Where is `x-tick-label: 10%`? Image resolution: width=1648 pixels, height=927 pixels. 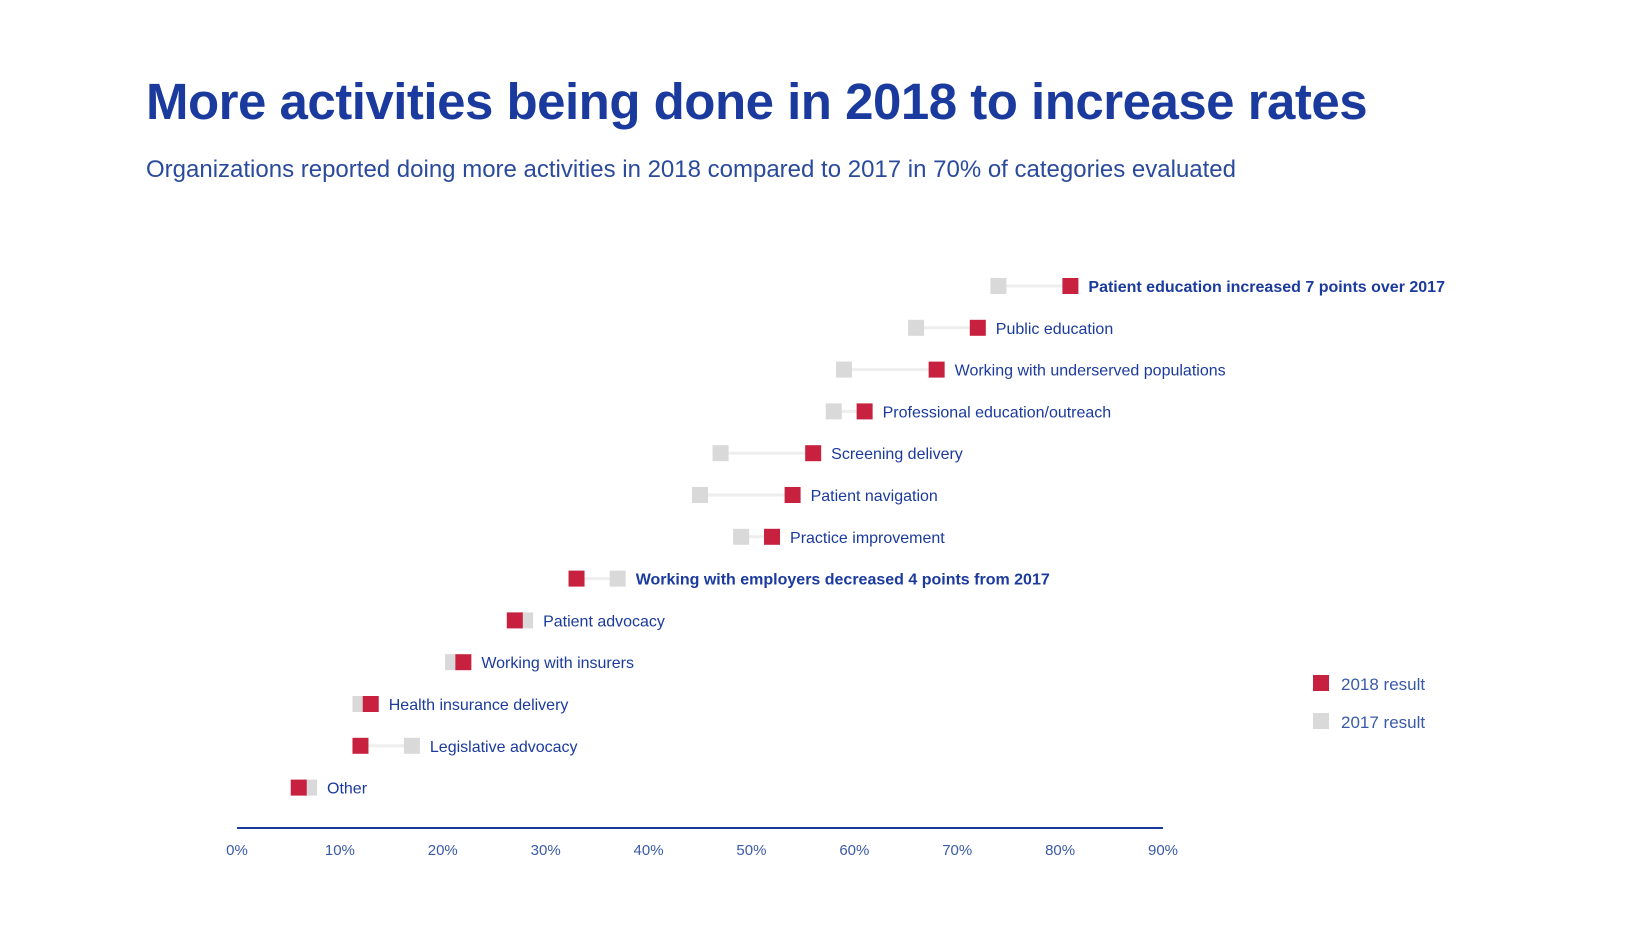
x-tick-label: 10% is located at coordinates (340, 850).